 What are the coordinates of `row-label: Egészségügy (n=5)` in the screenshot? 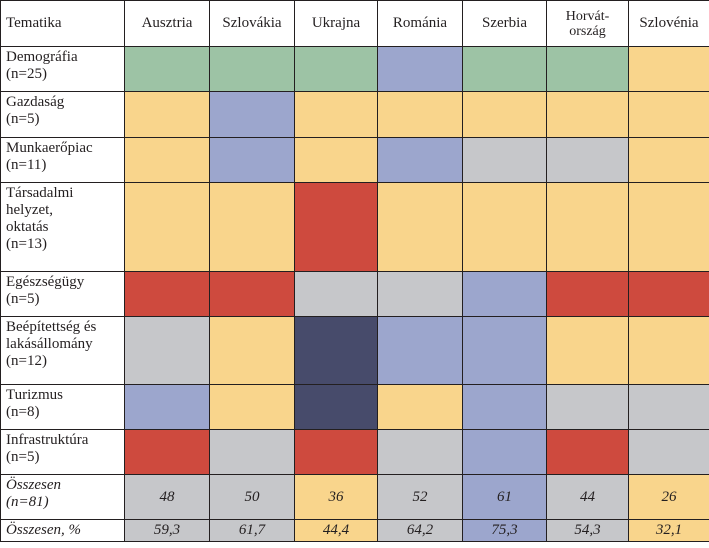 It's located at (62, 294).